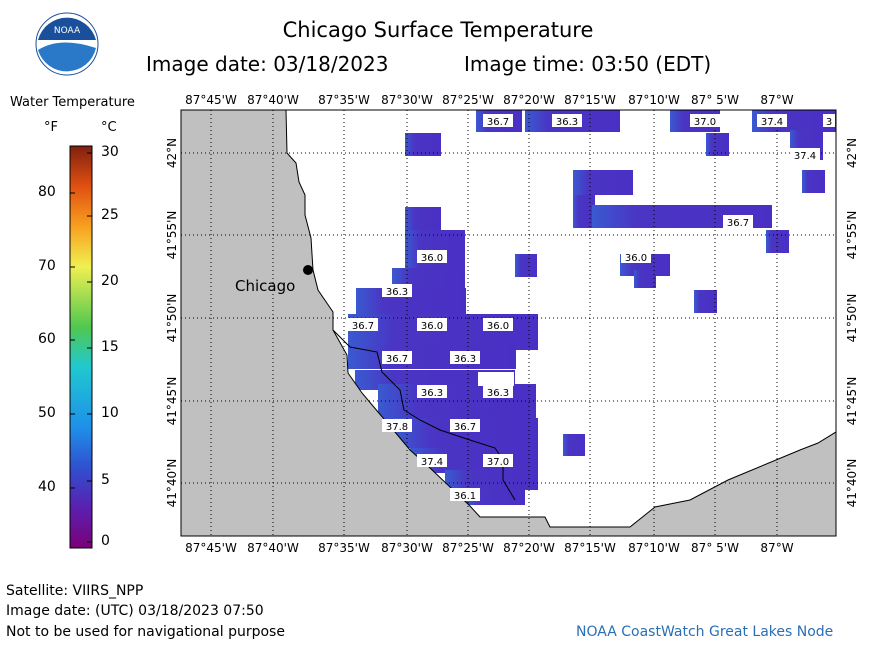 The height and width of the screenshot is (648, 876). What do you see at coordinates (588, 64) in the screenshot?
I see `image-time: Image time: 03:50 (EDT)` at bounding box center [588, 64].